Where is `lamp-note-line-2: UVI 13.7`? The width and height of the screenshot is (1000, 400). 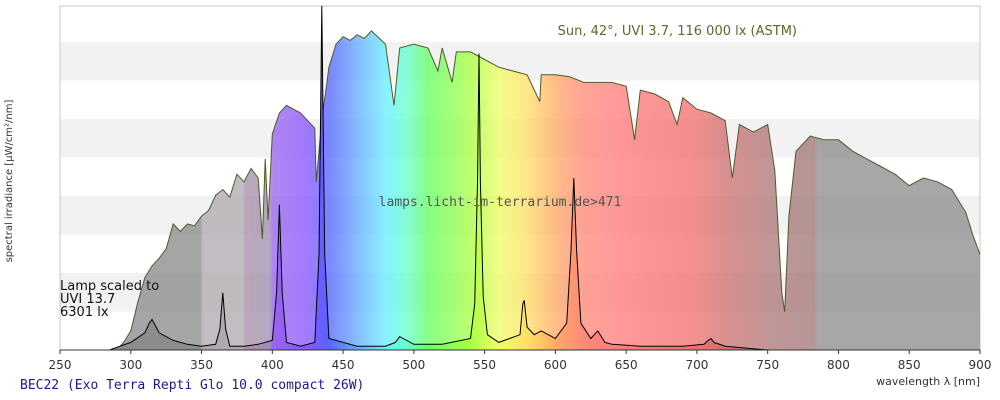 lamp-note-line-2: UVI 13.7 is located at coordinates (87, 299).